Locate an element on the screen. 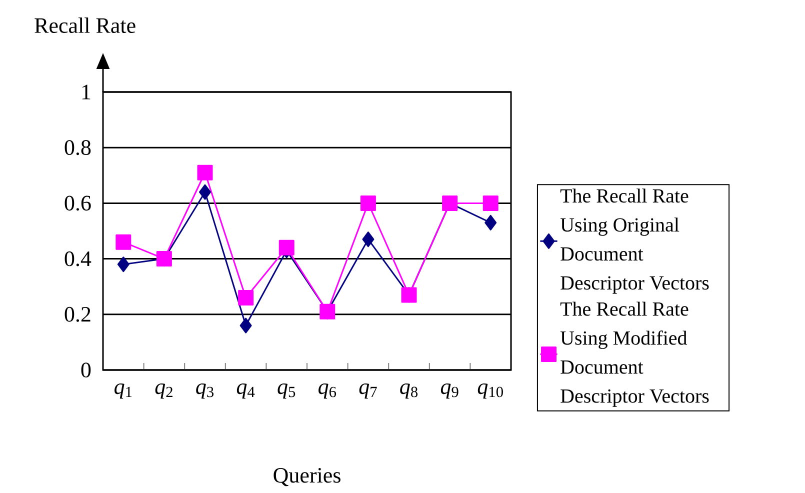  x-tick-label: q$_{4}$ is located at coordinates (245, 391).